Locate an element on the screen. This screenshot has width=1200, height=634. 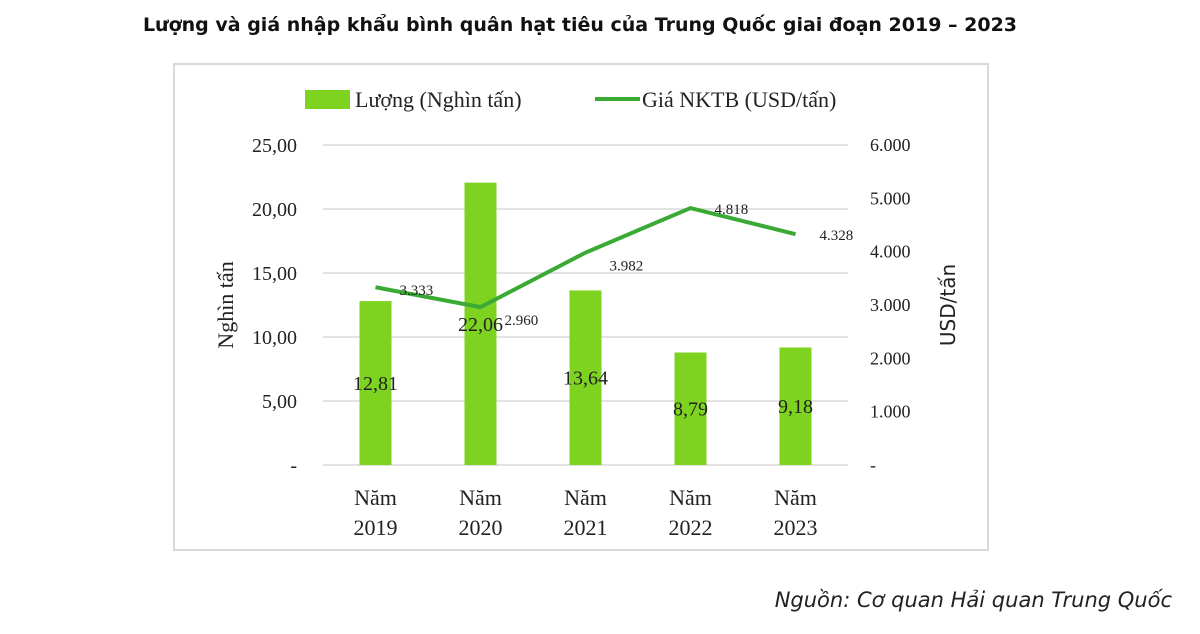
bar-data-label: 22,06 is located at coordinates (480, 325).